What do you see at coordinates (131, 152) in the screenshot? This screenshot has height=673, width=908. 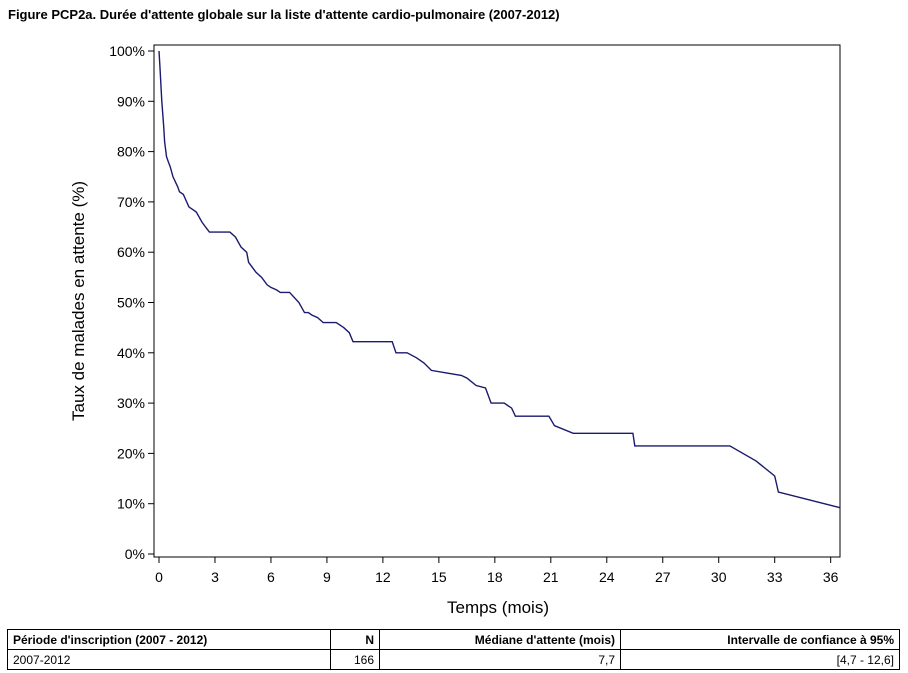 I see `y-tick-label: 80%` at bounding box center [131, 152].